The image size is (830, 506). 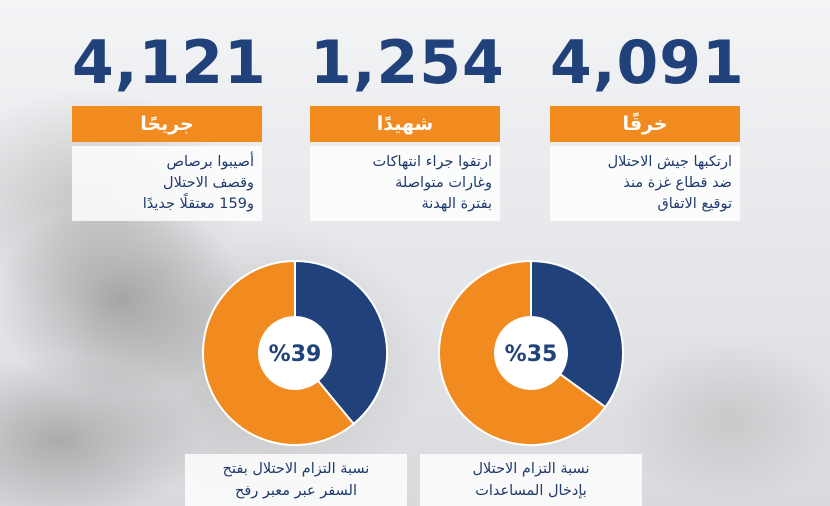 I want to click on desc-line: بفترة الهدنة, so click(x=456, y=204).